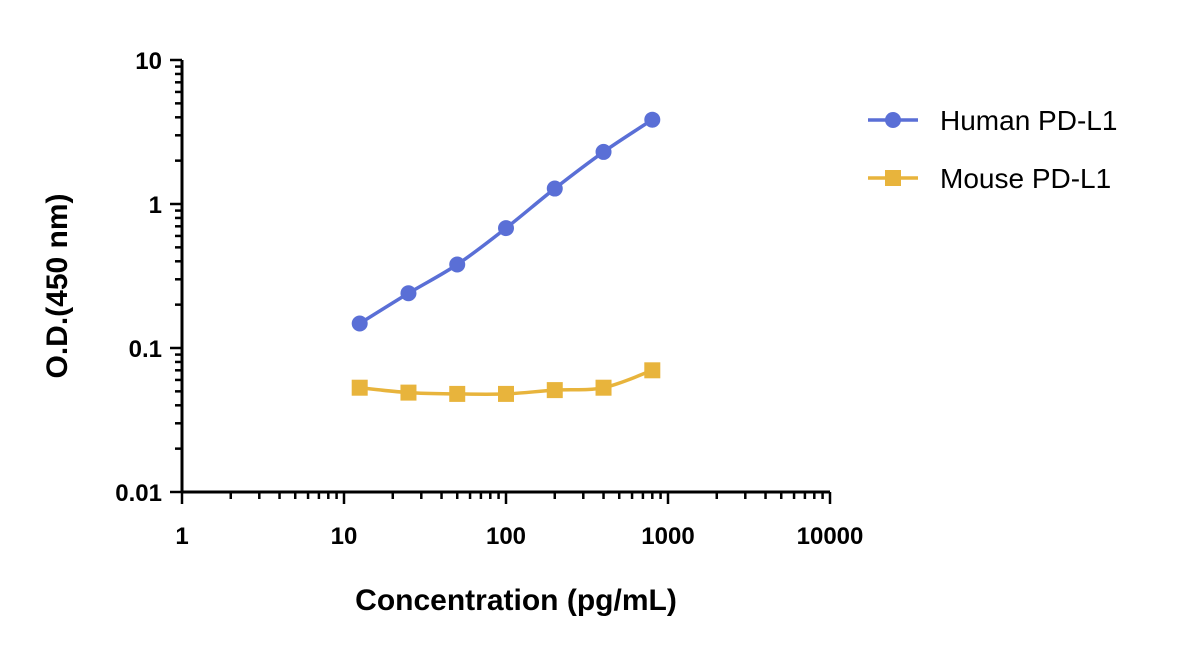  Describe the element at coordinates (148, 277) in the screenshot. I see `y-ticks: 0.01 0.1 1 10` at that location.